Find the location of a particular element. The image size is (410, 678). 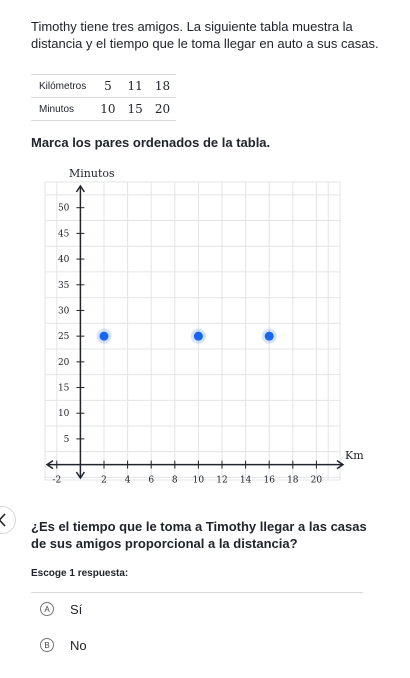

y-tick-label: 45 is located at coordinates (64, 234).